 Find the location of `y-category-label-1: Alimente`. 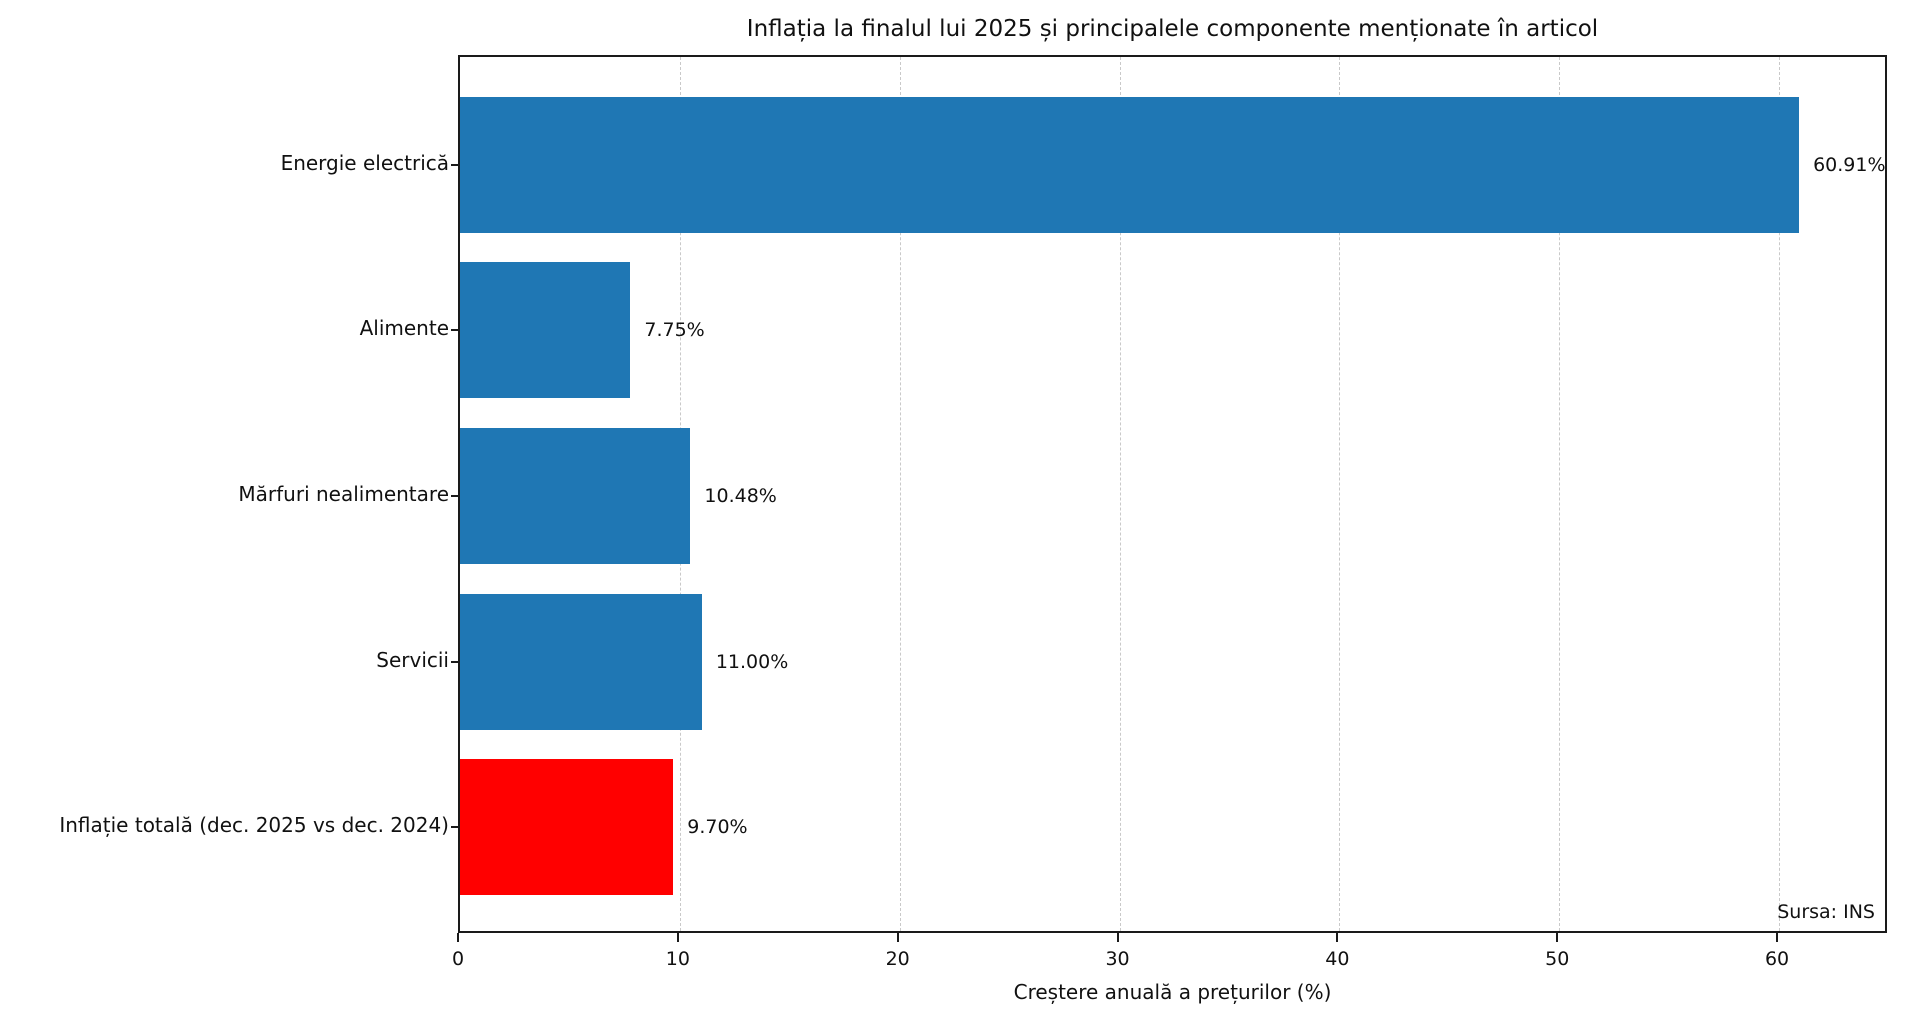

y-category-label-1: Alimente is located at coordinates (404, 328).